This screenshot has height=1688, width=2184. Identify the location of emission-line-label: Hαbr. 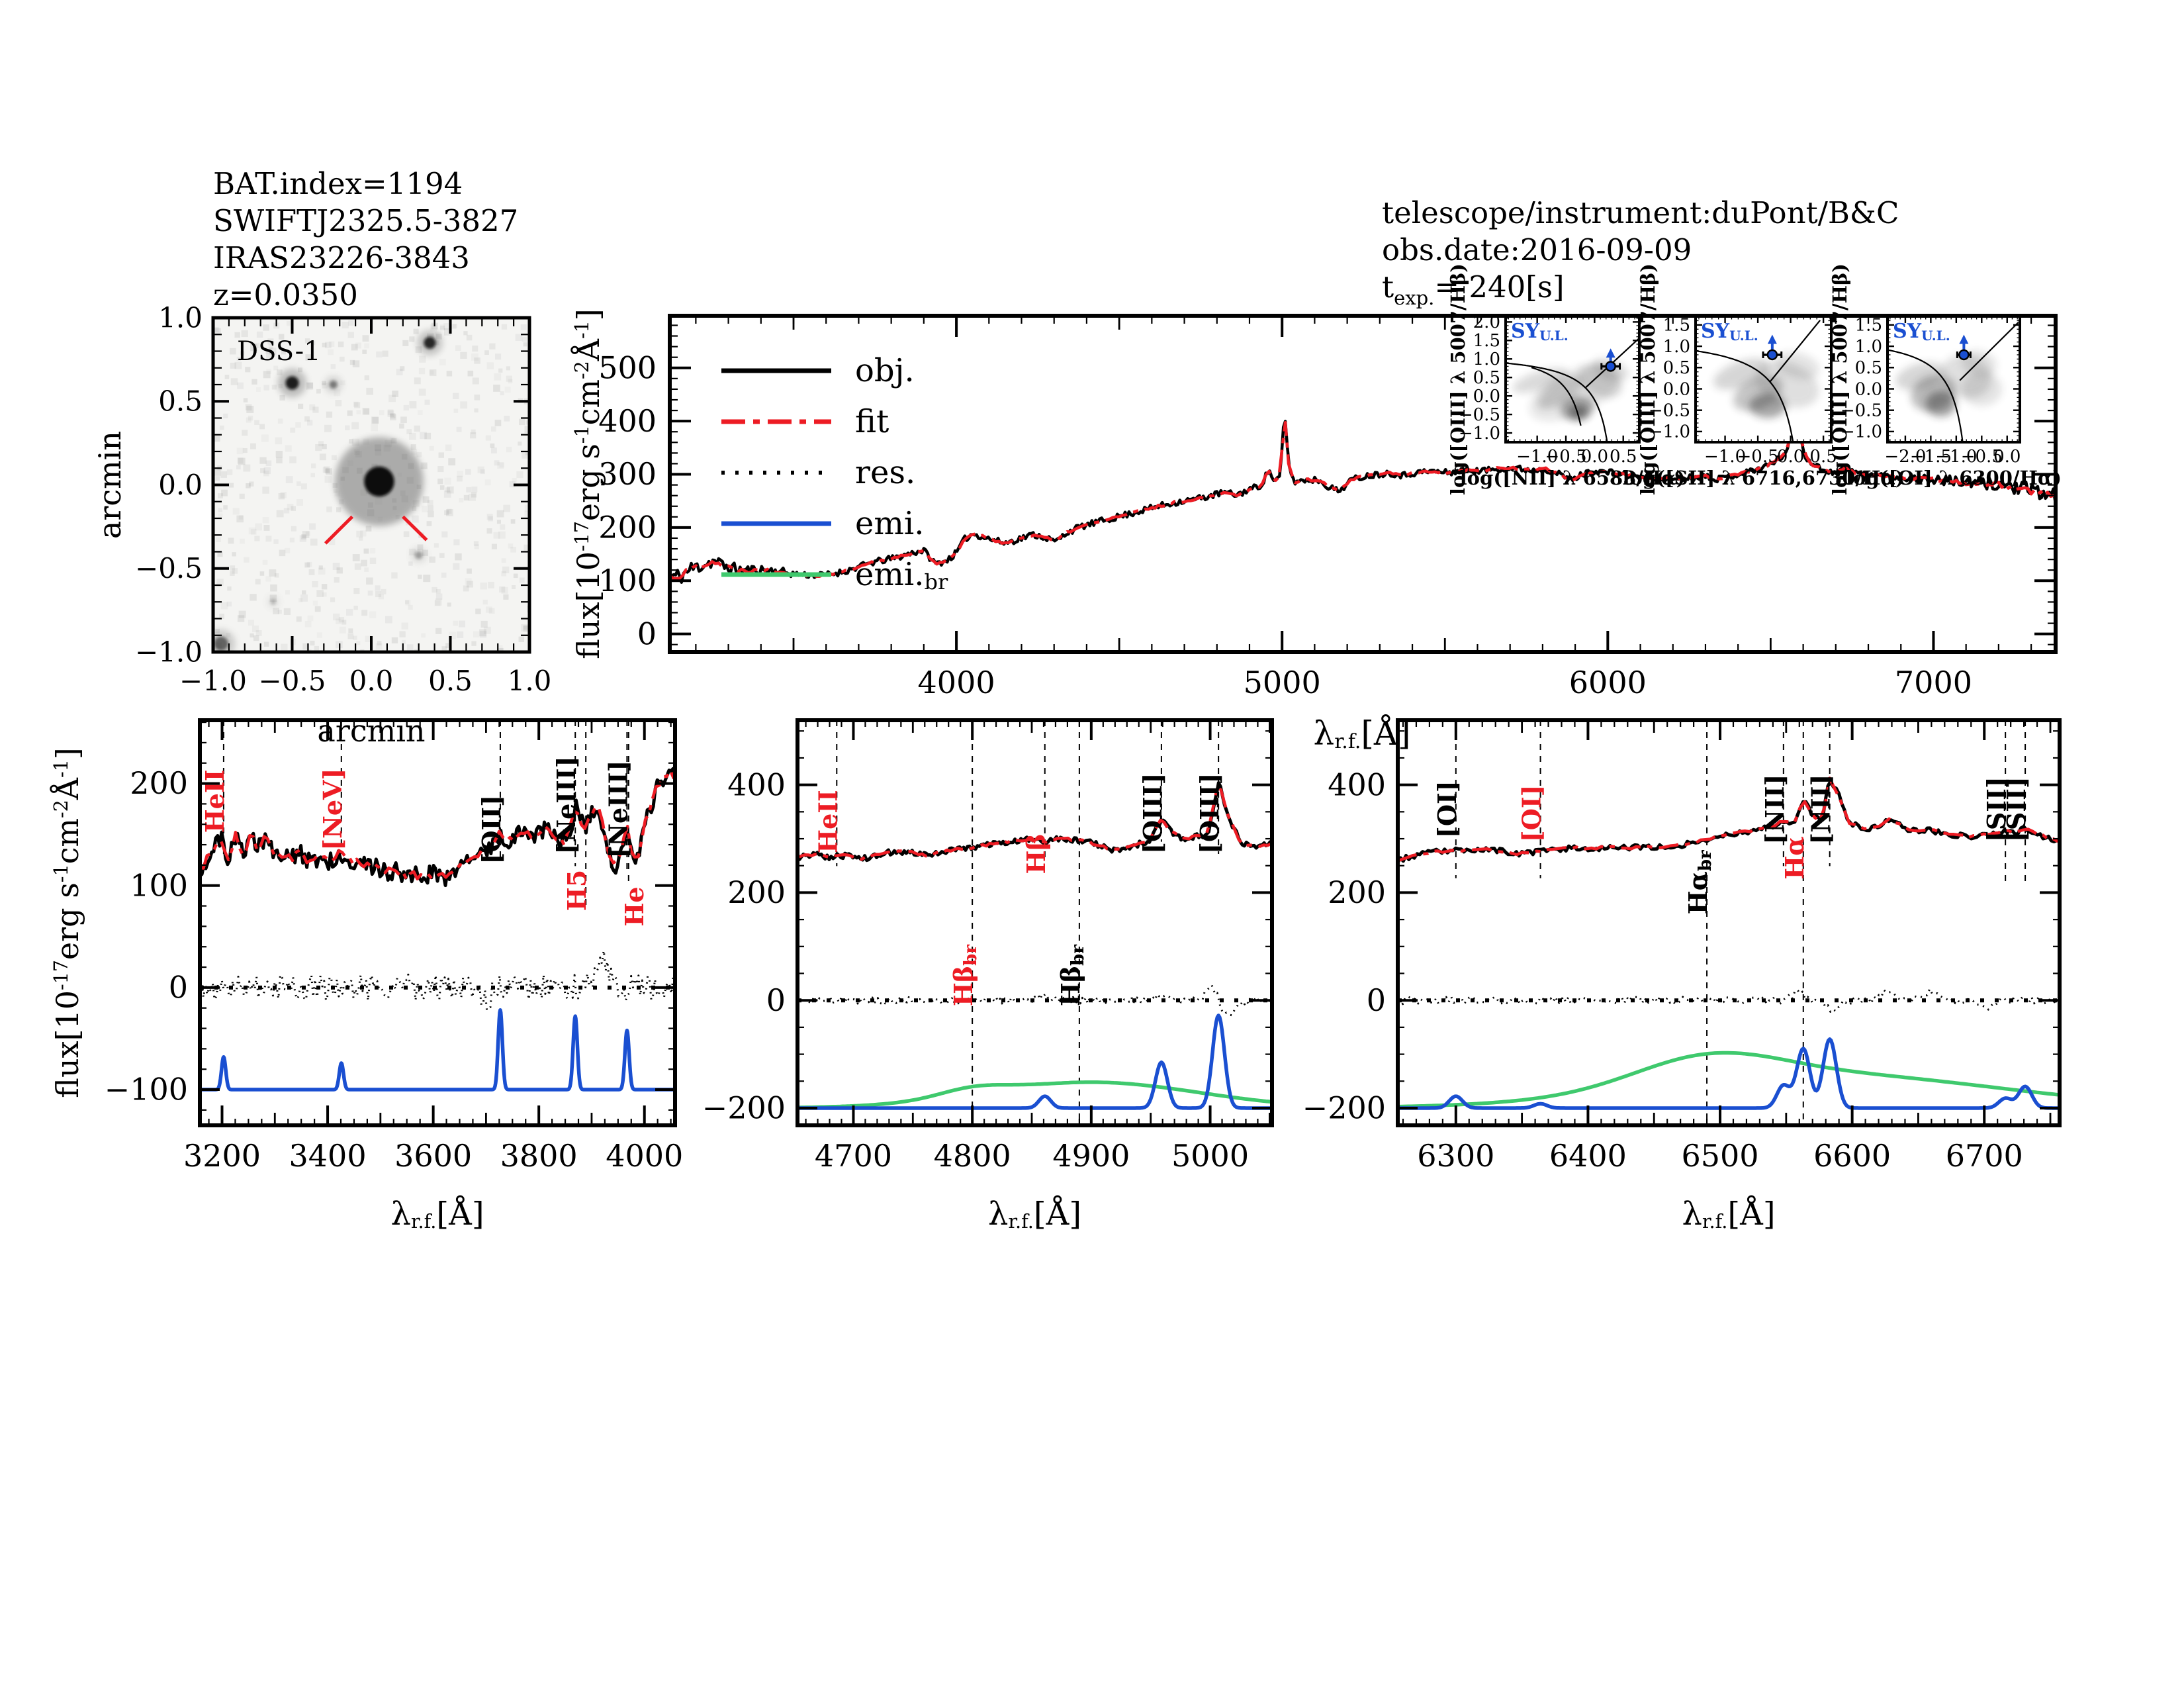
(1699, 882).